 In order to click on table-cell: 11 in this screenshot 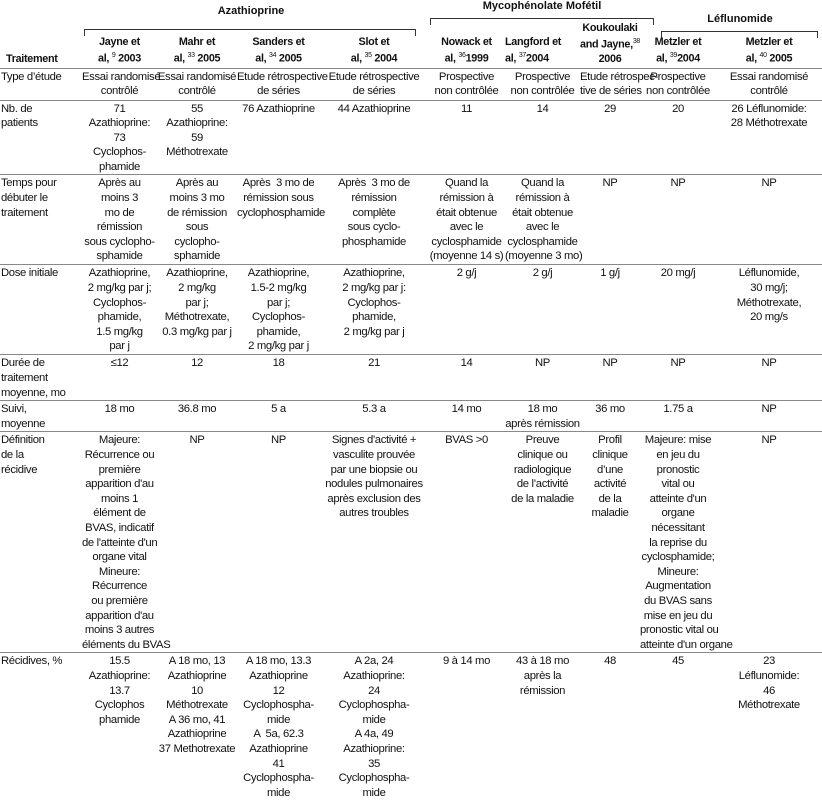, I will do `click(466, 137)`.